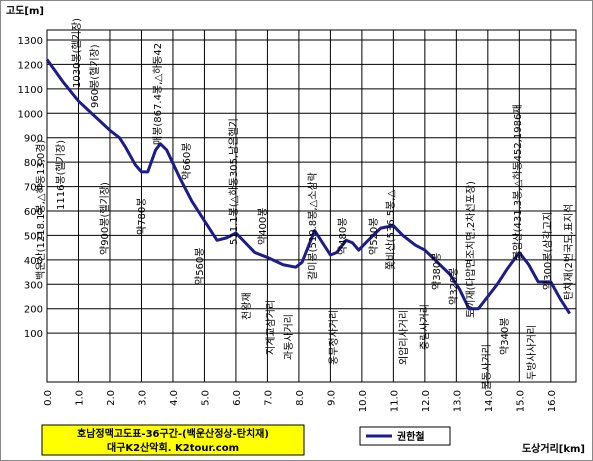 This screenshot has height=461, width=593. What do you see at coordinates (300, 398) in the screenshot?
I see `x-tick-label: 8.0` at bounding box center [300, 398].